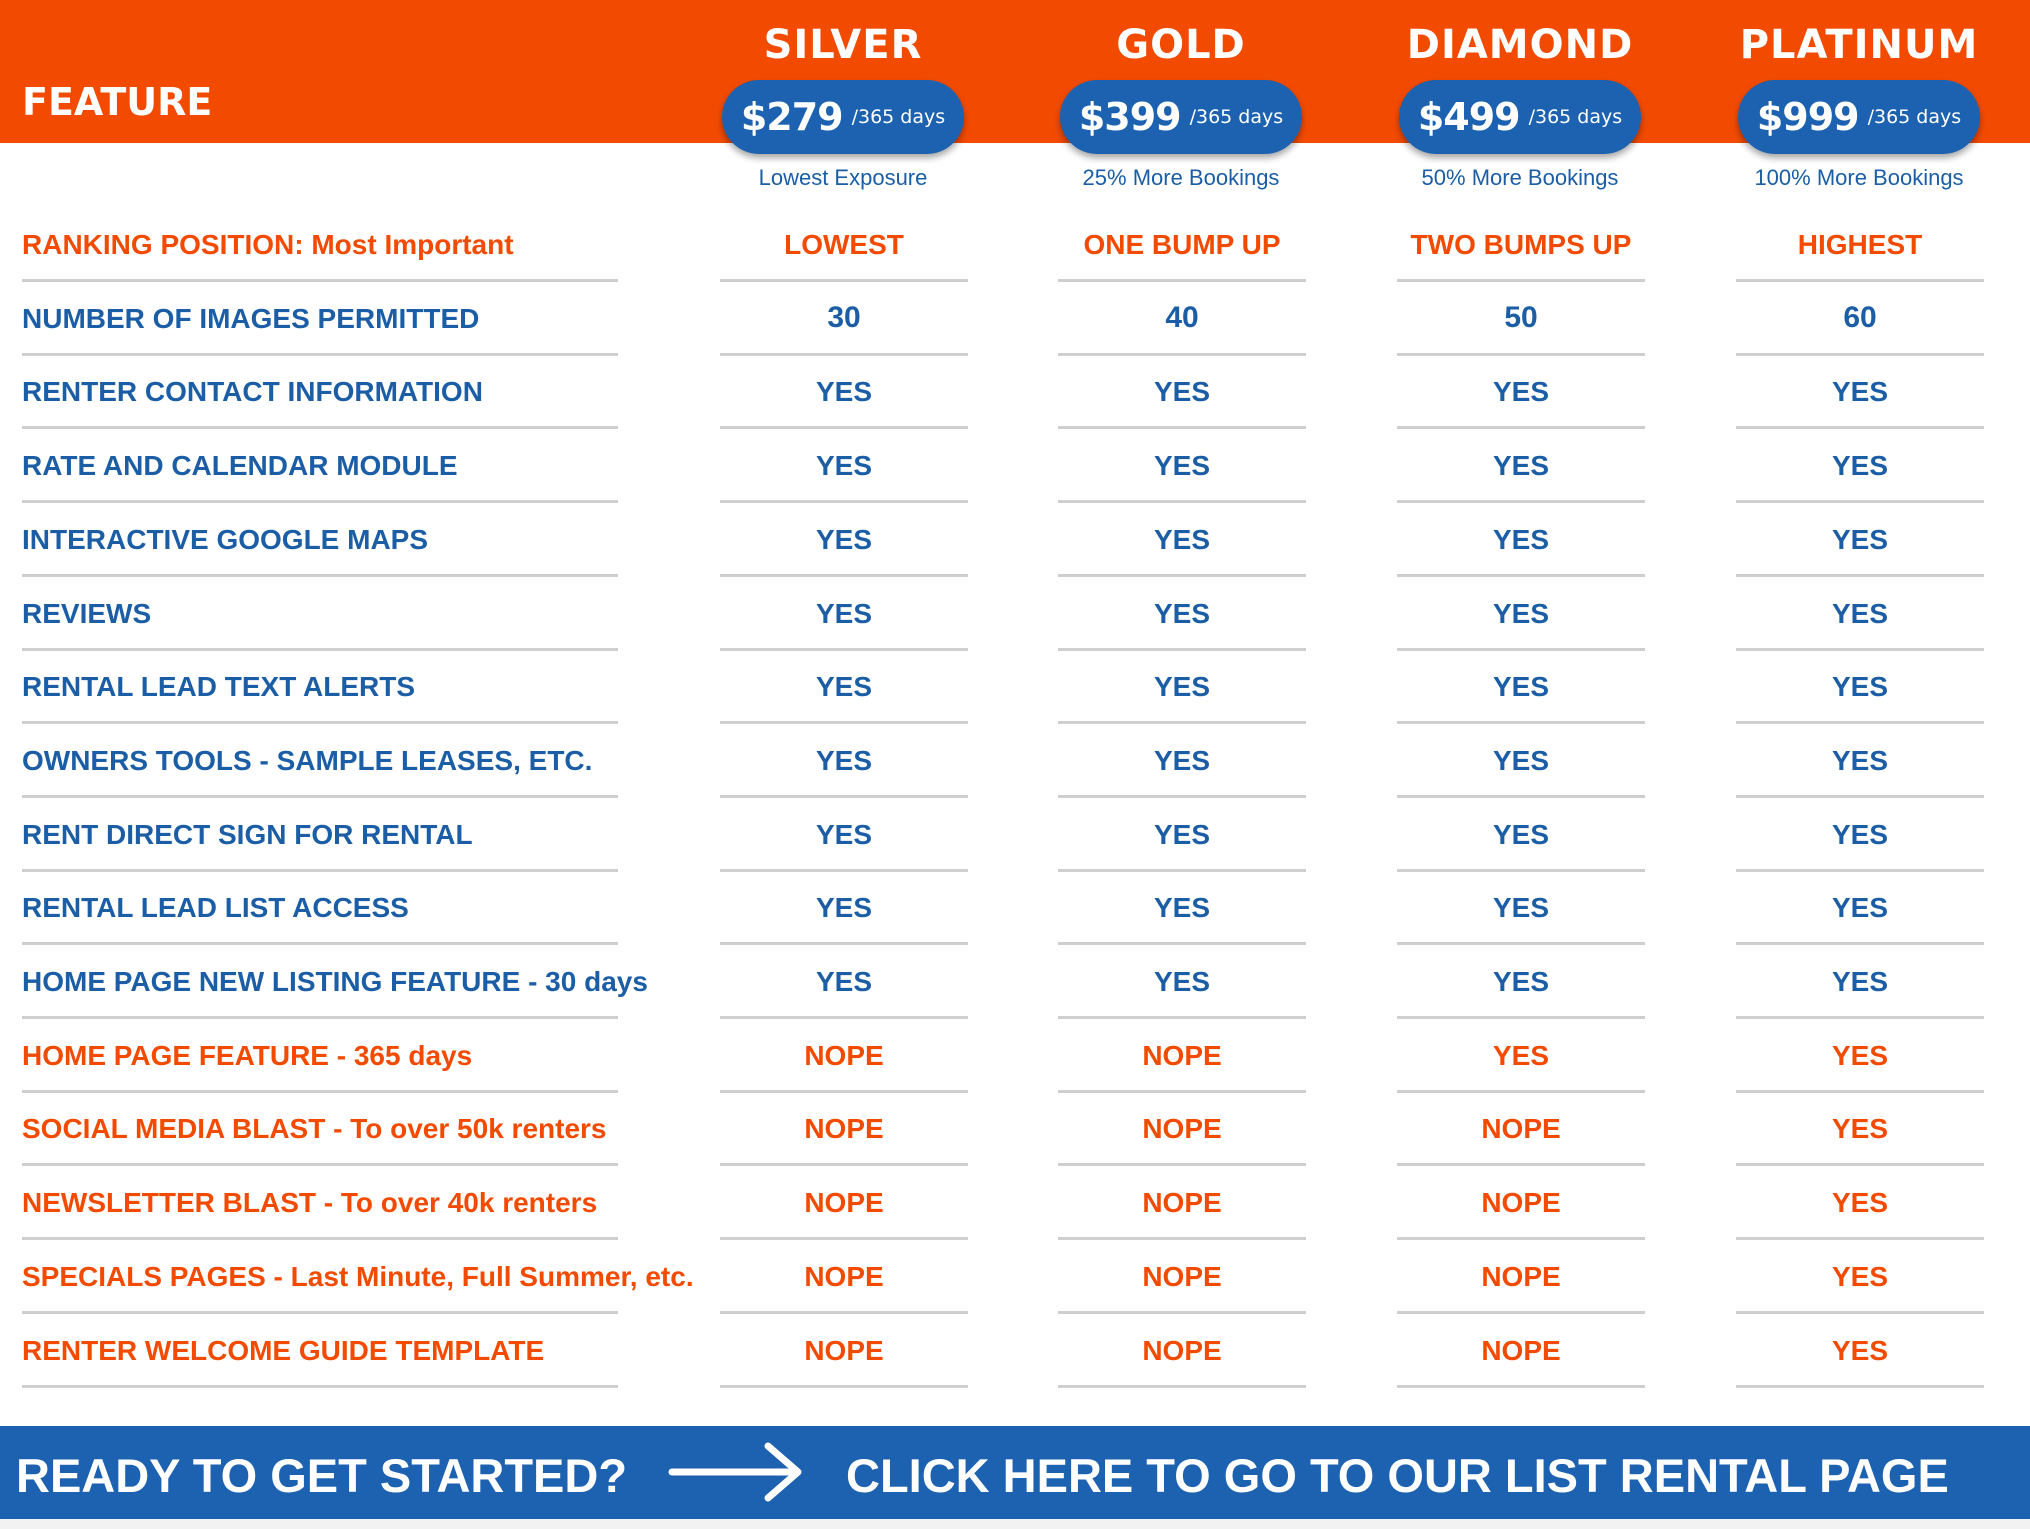 The width and height of the screenshot is (2030, 1529). What do you see at coordinates (307, 760) in the screenshot?
I see `feature-label: OWNERS TOOLS - SAMPLE LEASES, ETC.` at bounding box center [307, 760].